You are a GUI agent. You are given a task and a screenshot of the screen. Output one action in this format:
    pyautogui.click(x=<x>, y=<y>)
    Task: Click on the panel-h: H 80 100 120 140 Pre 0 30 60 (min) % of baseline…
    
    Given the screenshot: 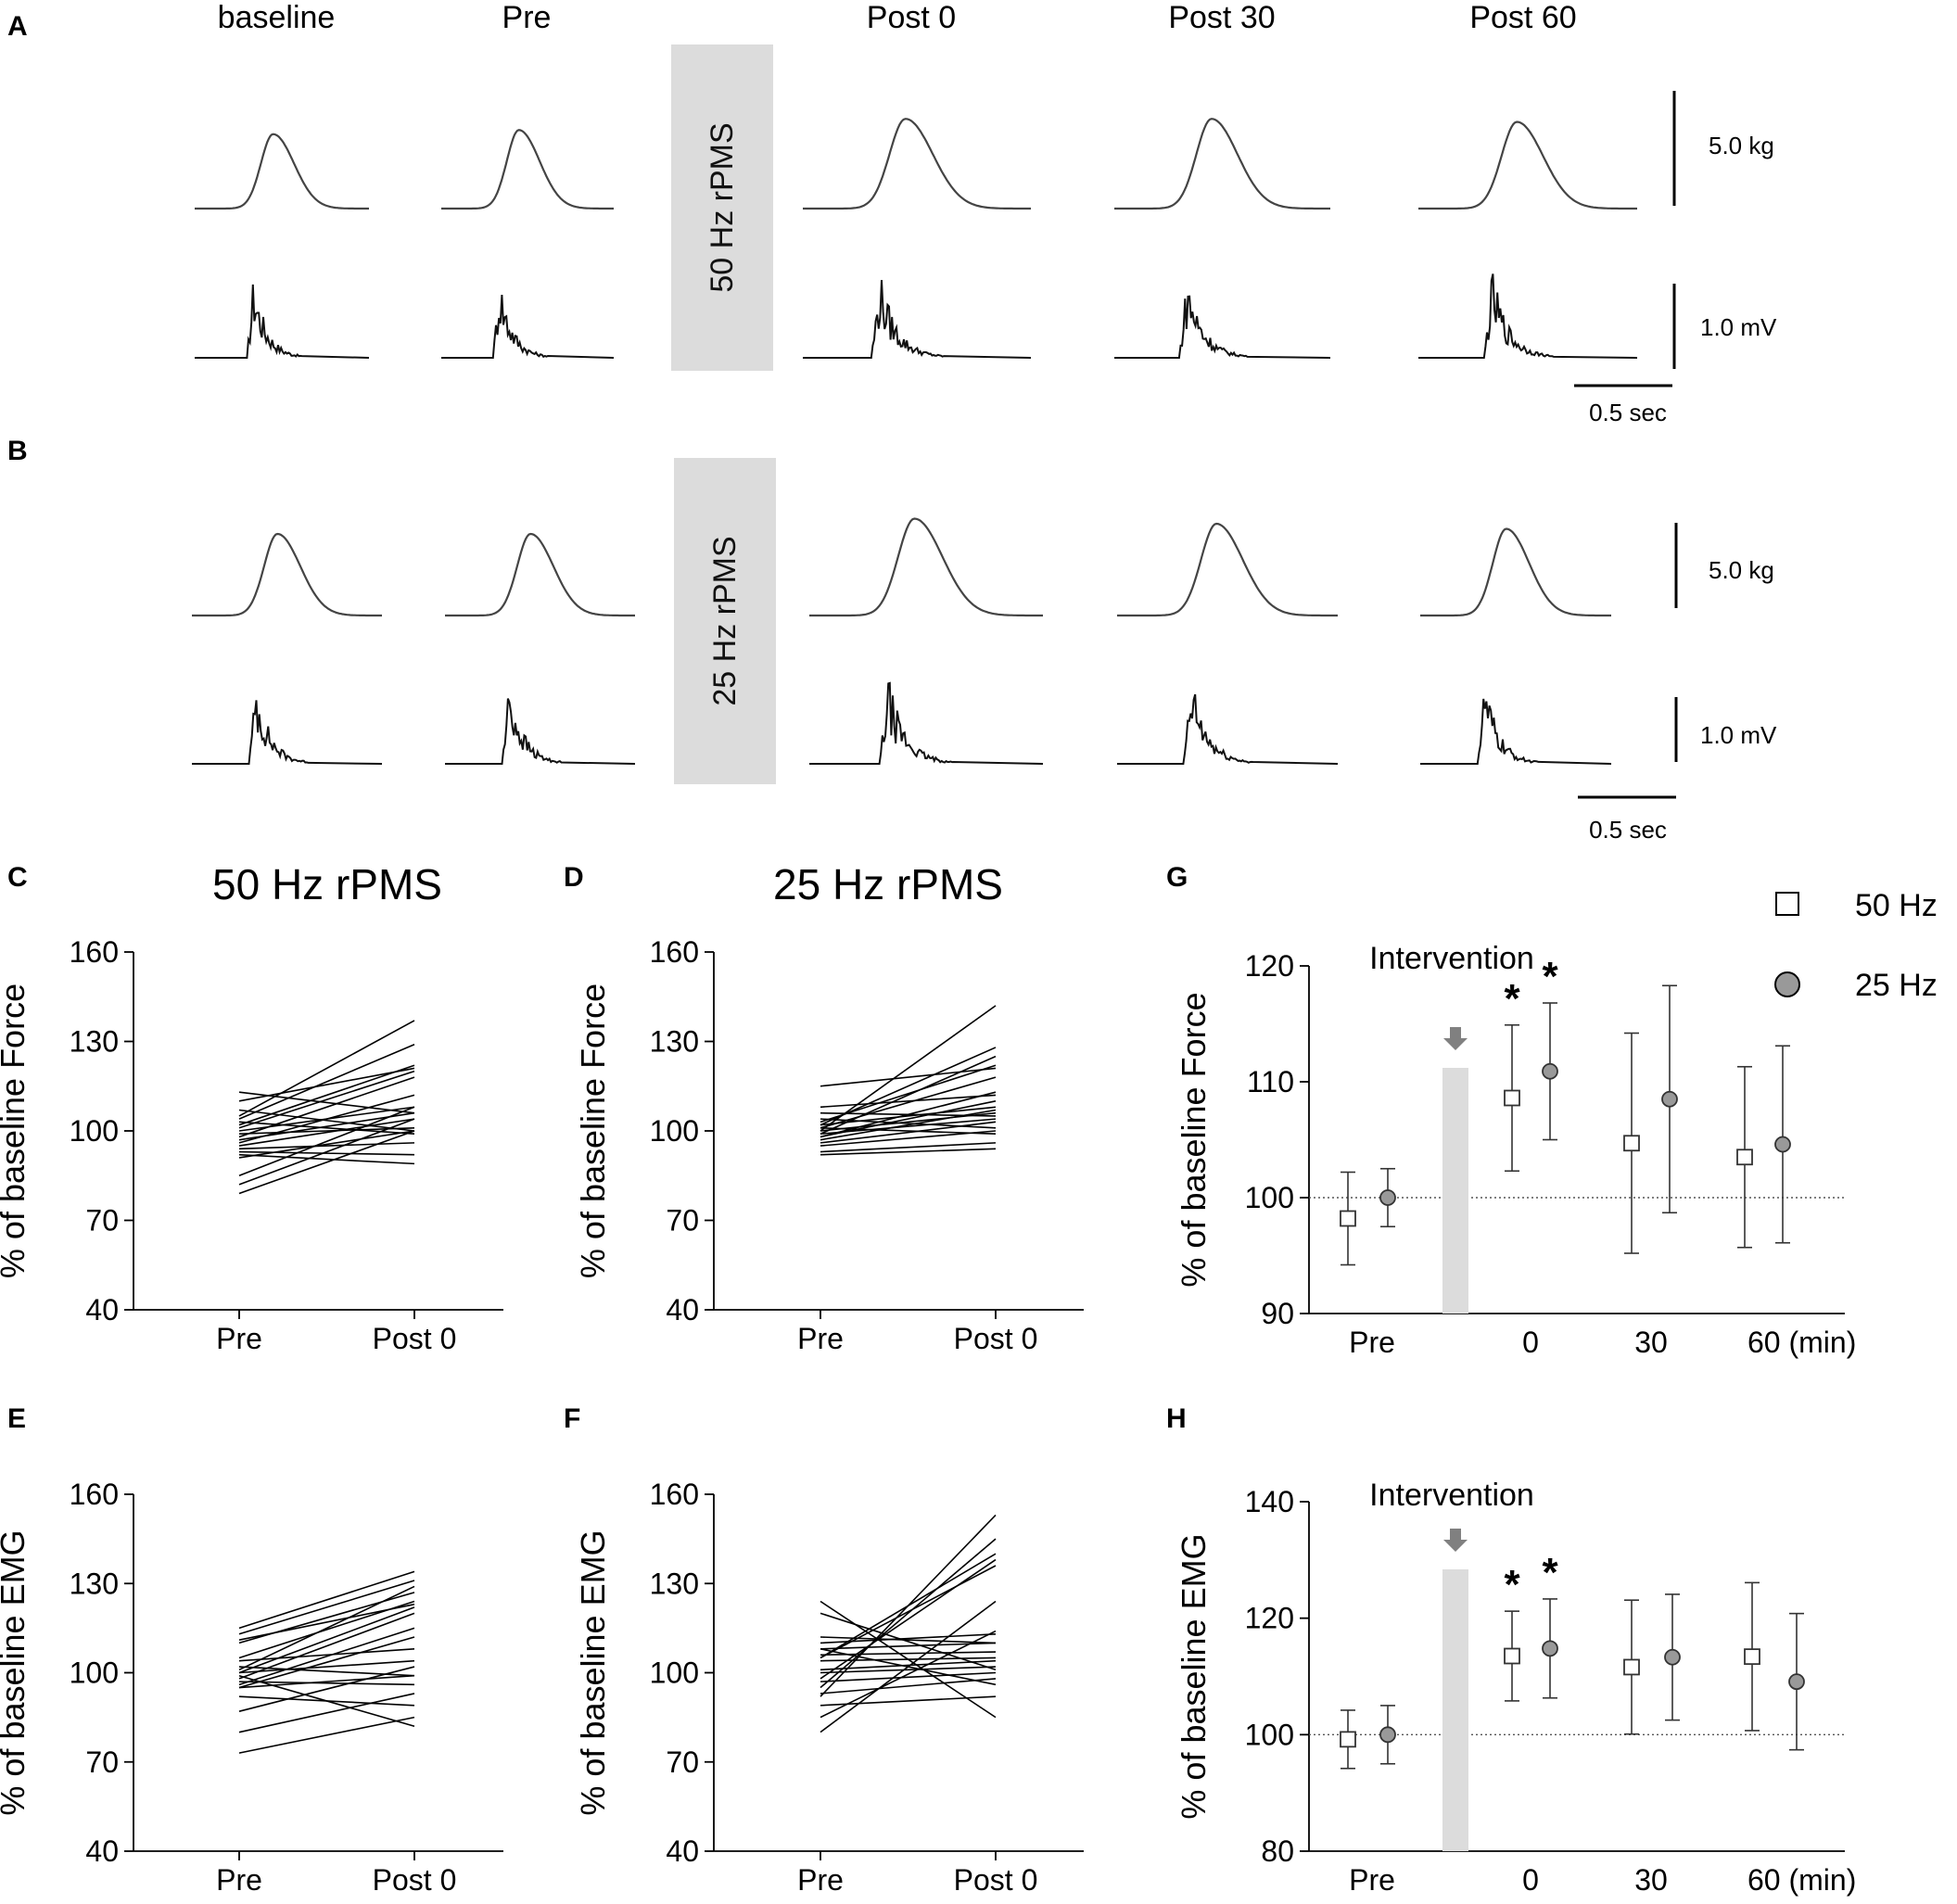 What is the action you would take?
    pyautogui.click(x=1511, y=1650)
    